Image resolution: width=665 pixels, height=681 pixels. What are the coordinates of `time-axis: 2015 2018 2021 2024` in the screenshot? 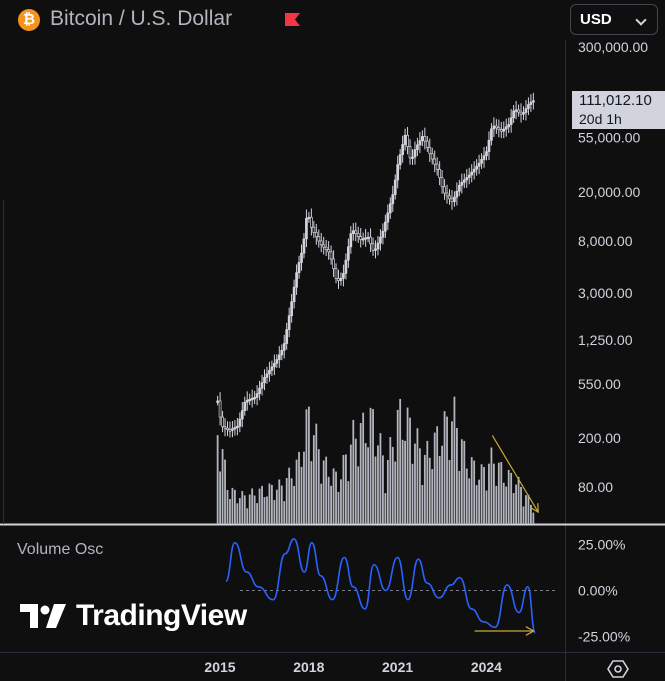 It's located at (353, 667).